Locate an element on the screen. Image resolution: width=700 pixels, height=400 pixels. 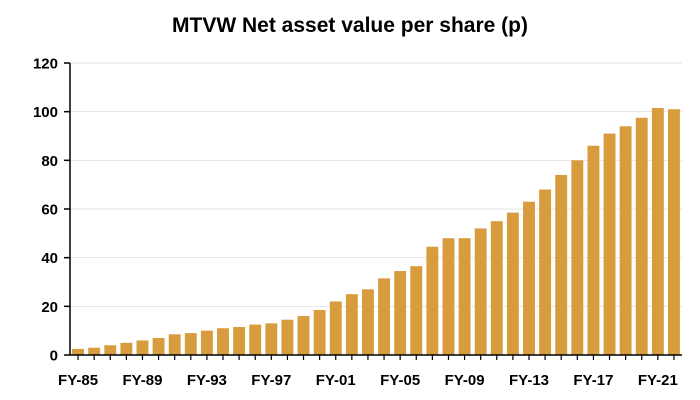
x-tick-label: FY-97 is located at coordinates (271, 380).